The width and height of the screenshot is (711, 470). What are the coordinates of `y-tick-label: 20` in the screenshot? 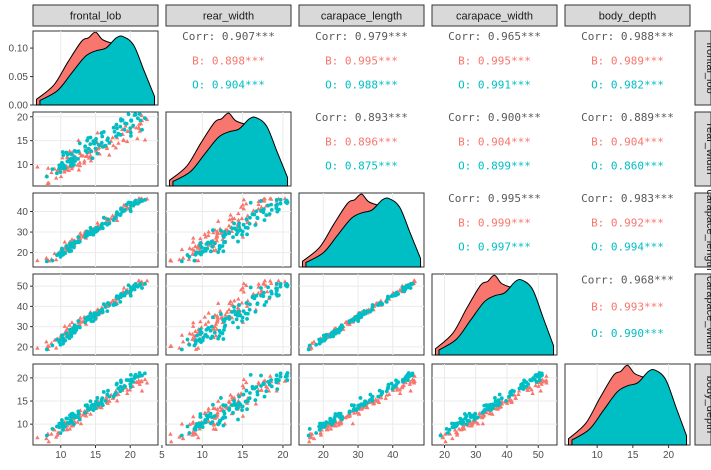 It's located at (23, 378).